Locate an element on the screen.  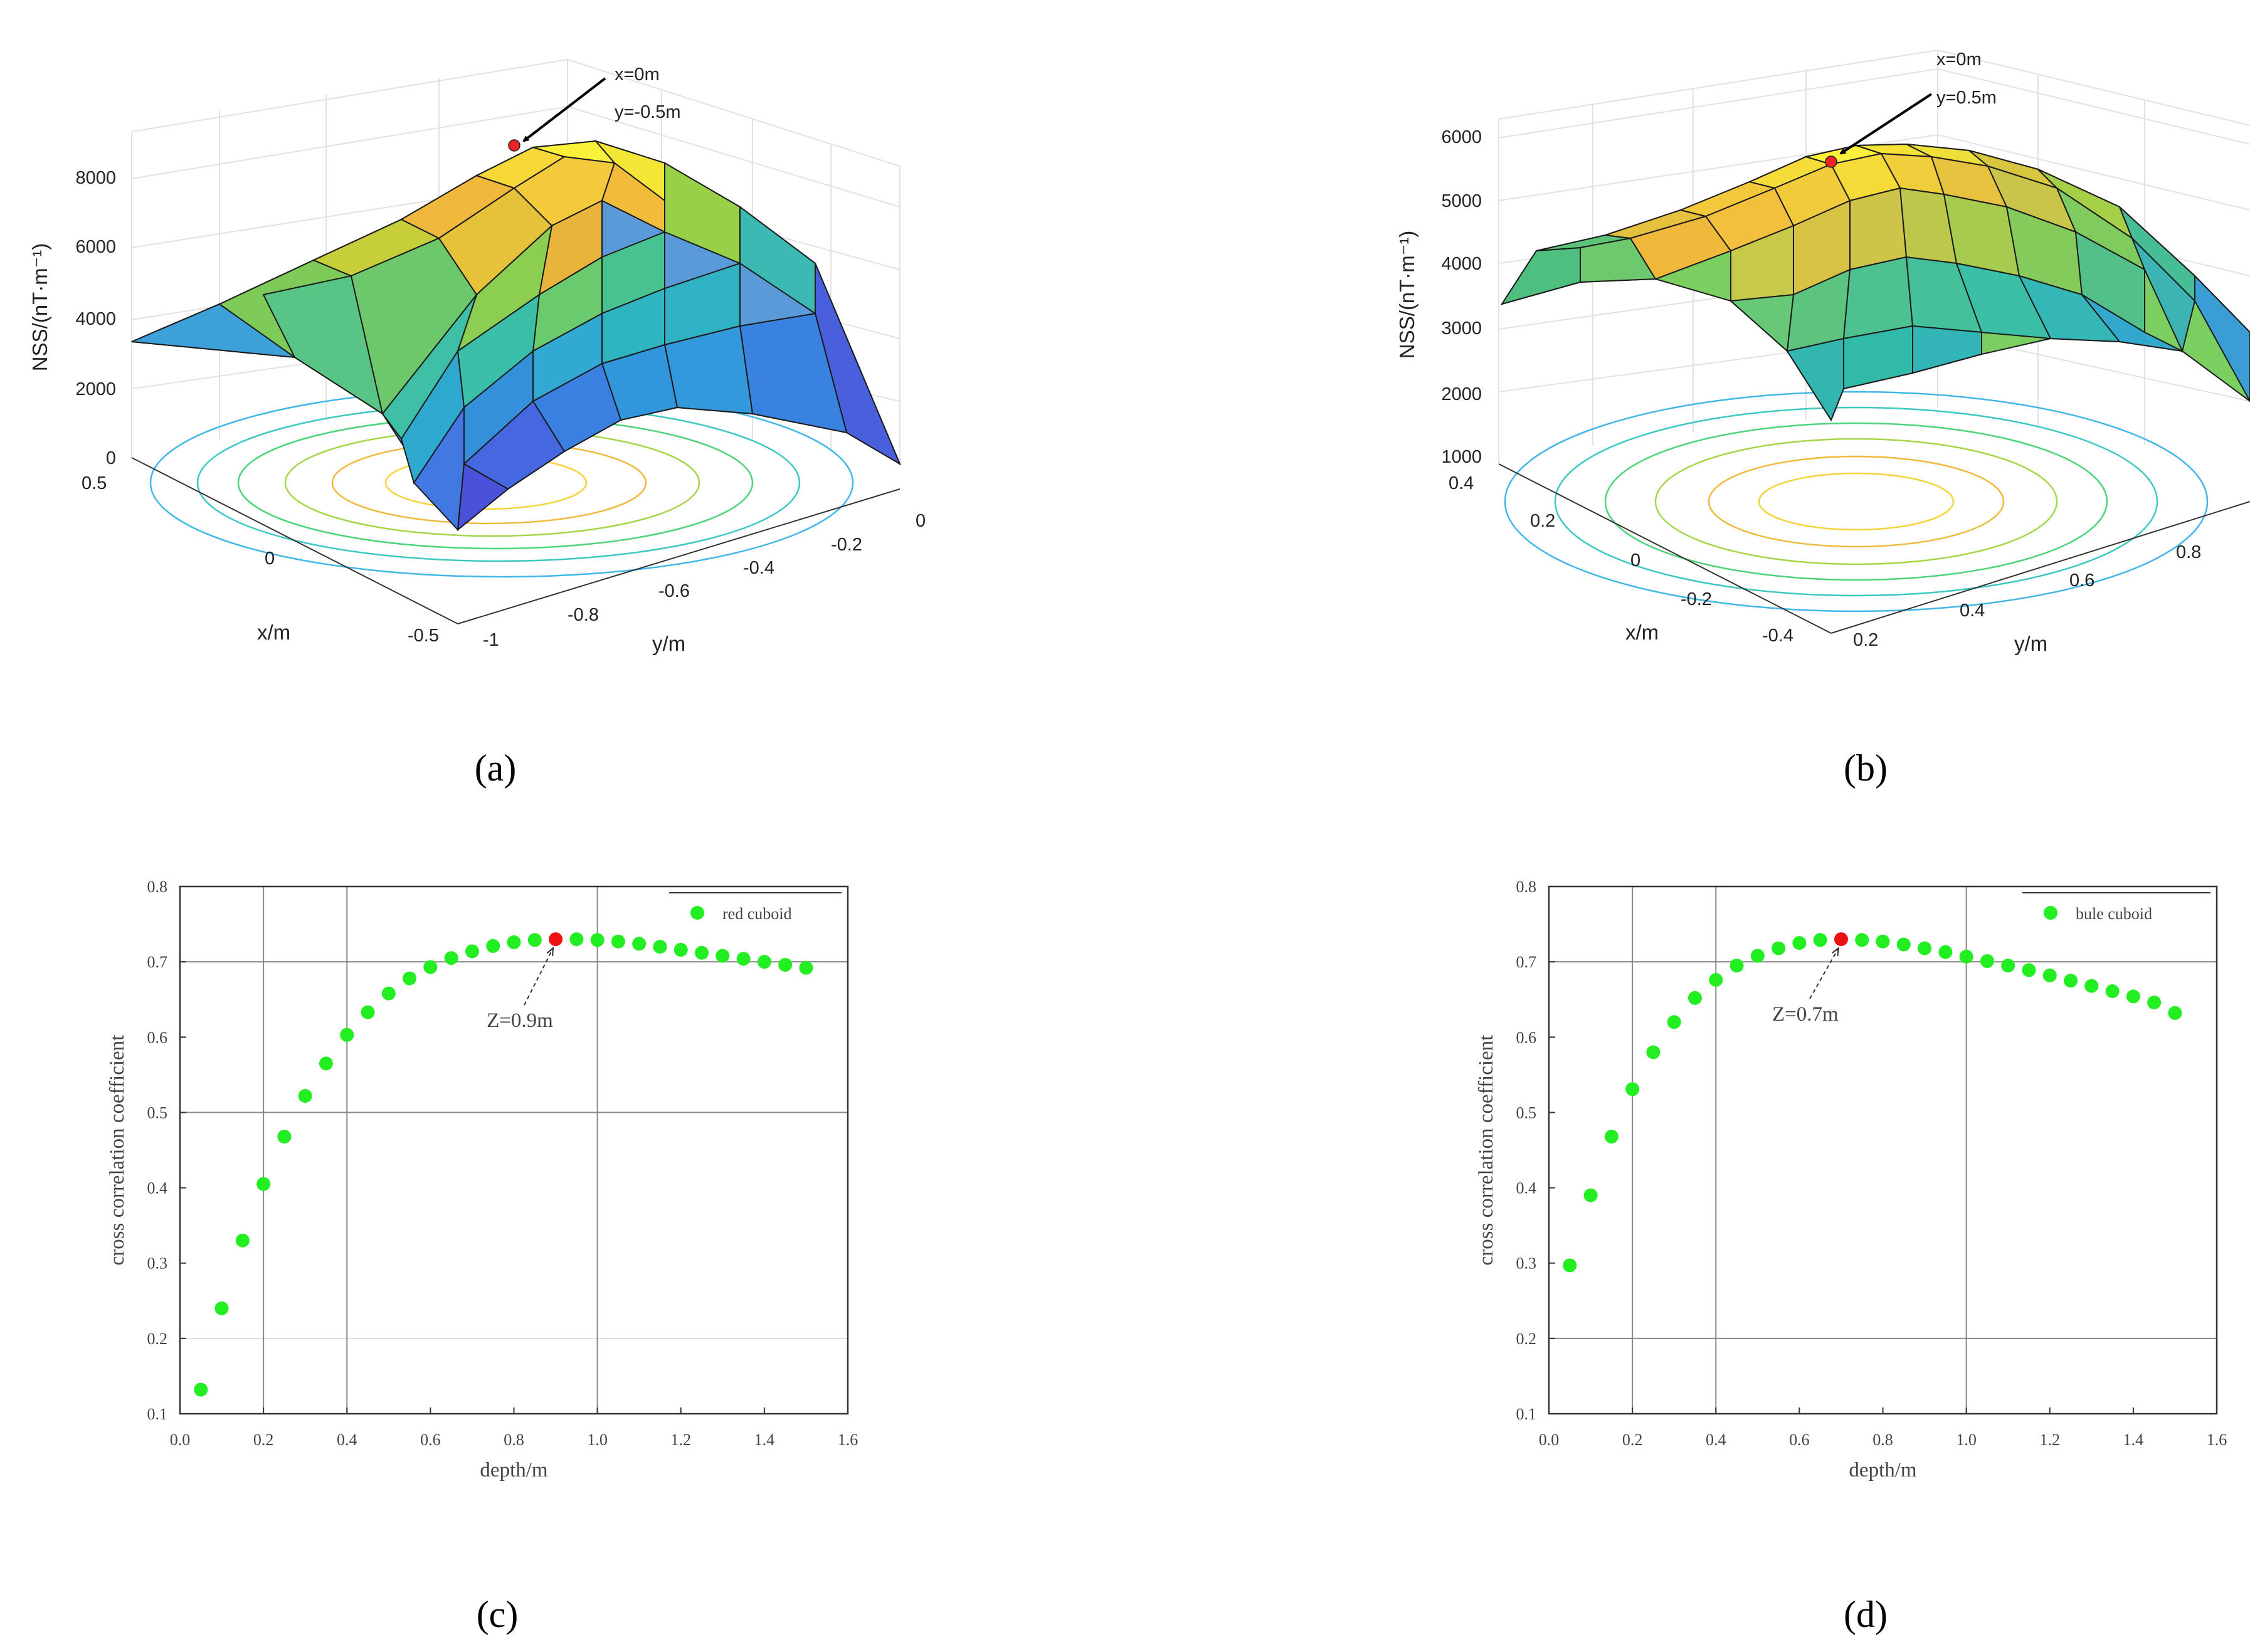
panel-a-ytick: -0.4 is located at coordinates (758, 568).